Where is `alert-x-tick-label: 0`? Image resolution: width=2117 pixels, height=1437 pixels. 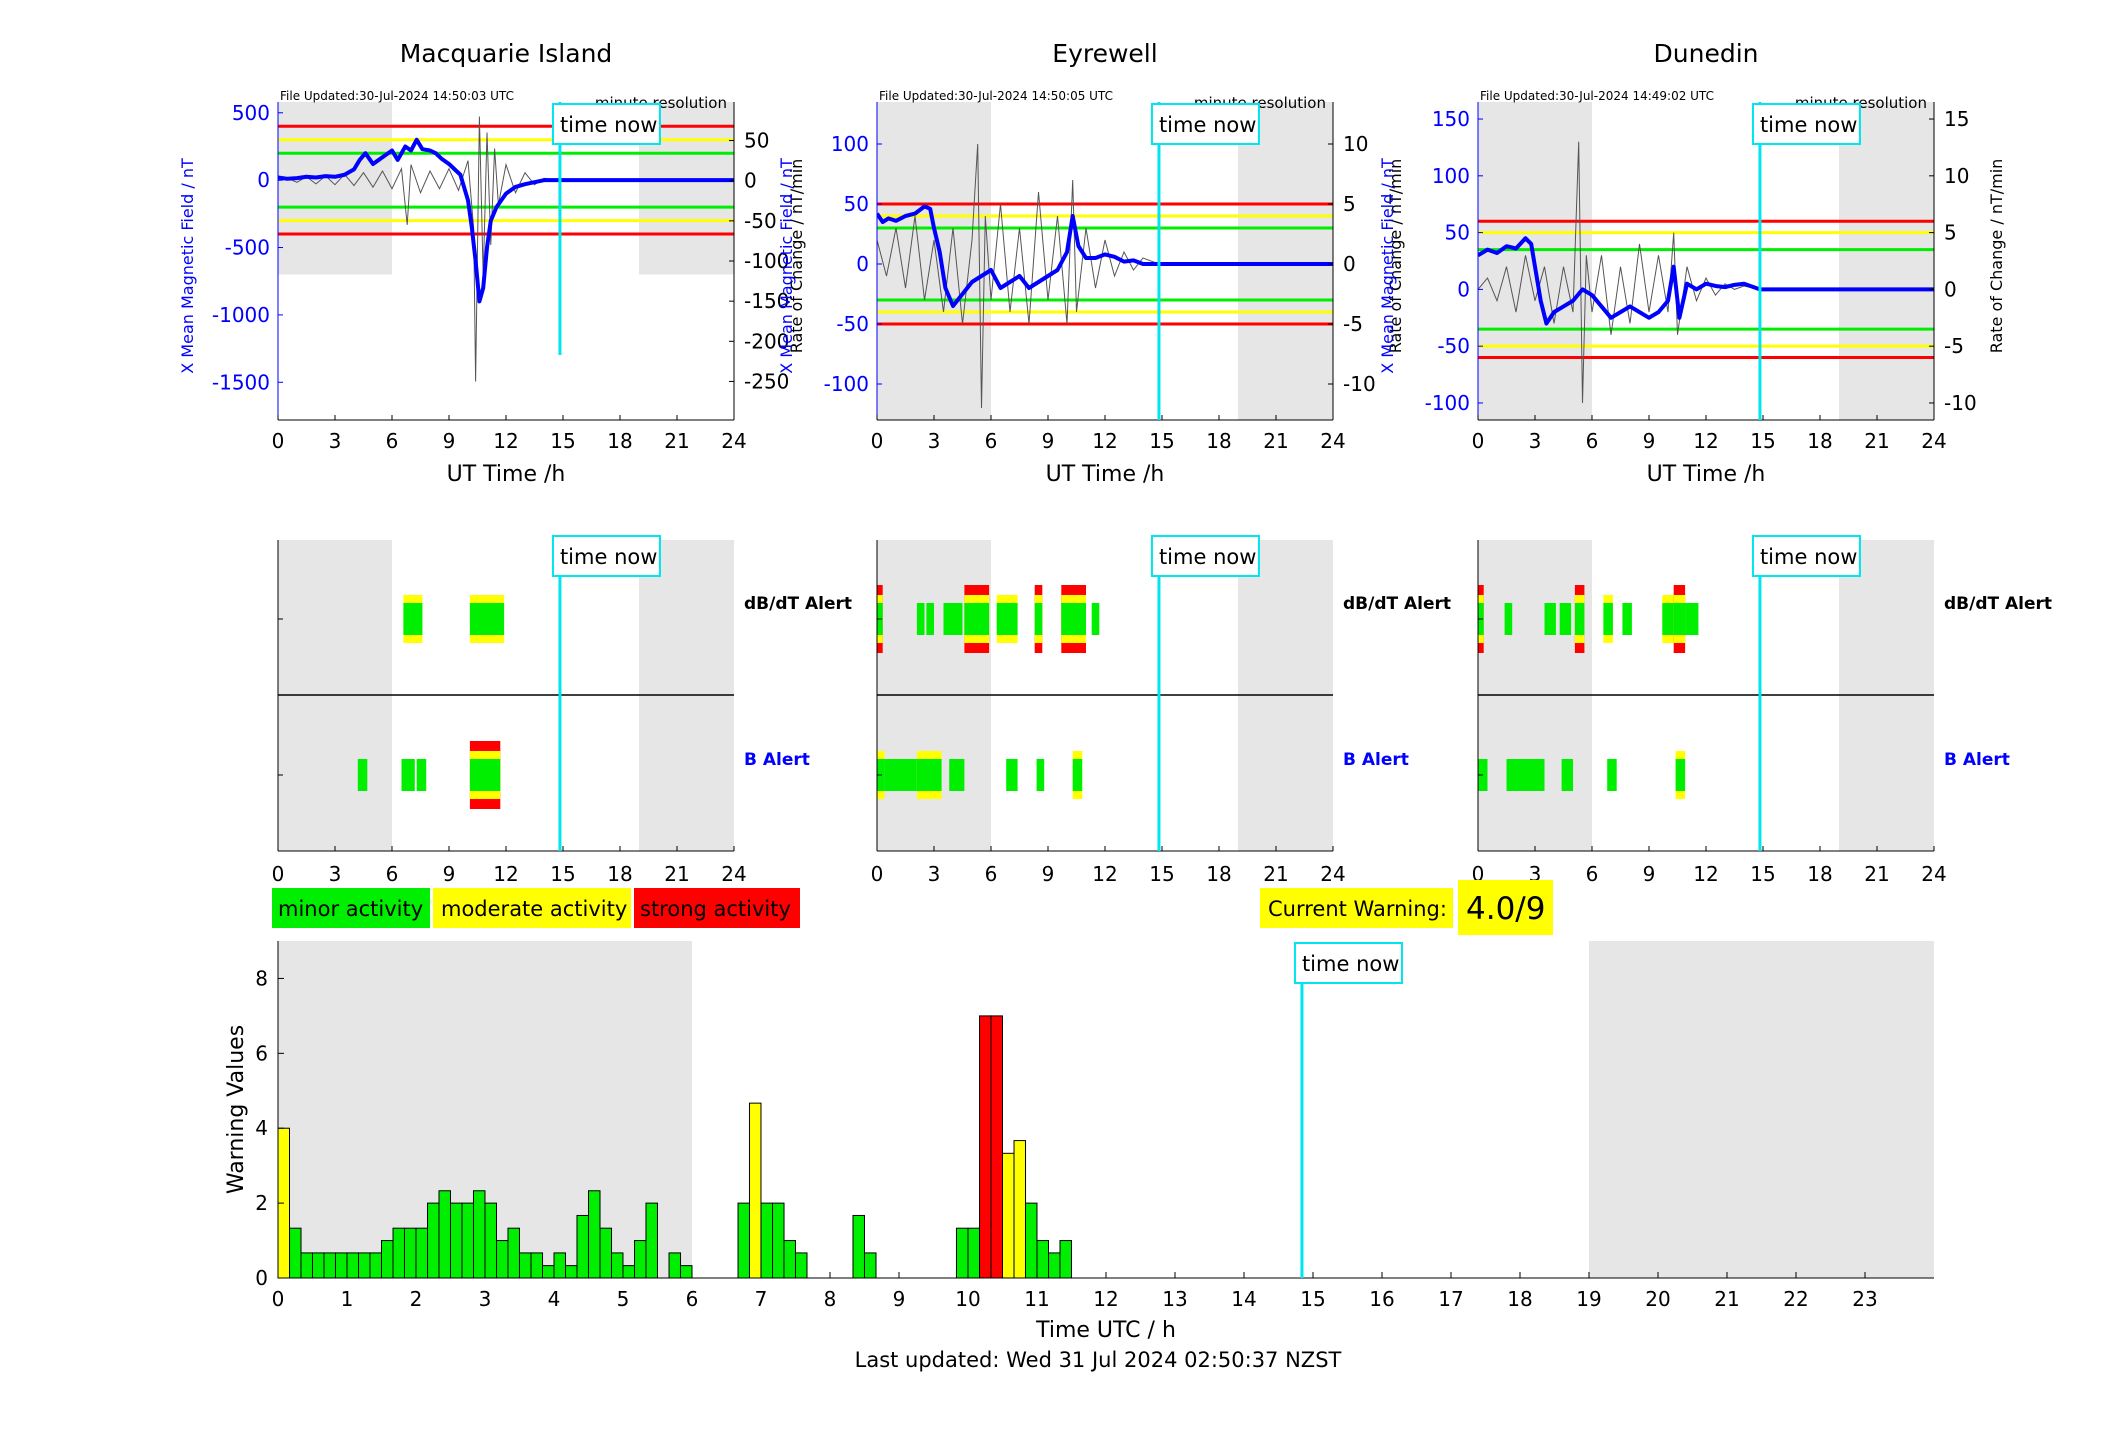
alert-x-tick-label: 0 is located at coordinates (877, 874).